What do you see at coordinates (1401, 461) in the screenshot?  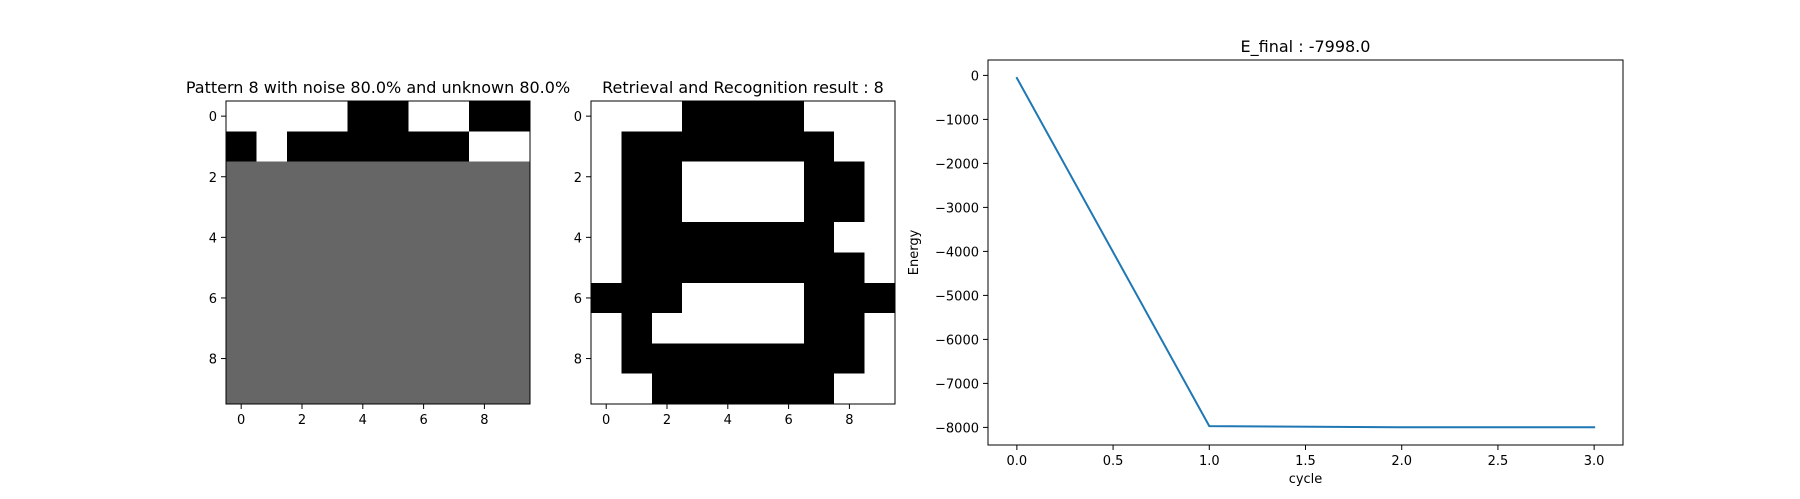 I see `x-tick-label: 2.0` at bounding box center [1401, 461].